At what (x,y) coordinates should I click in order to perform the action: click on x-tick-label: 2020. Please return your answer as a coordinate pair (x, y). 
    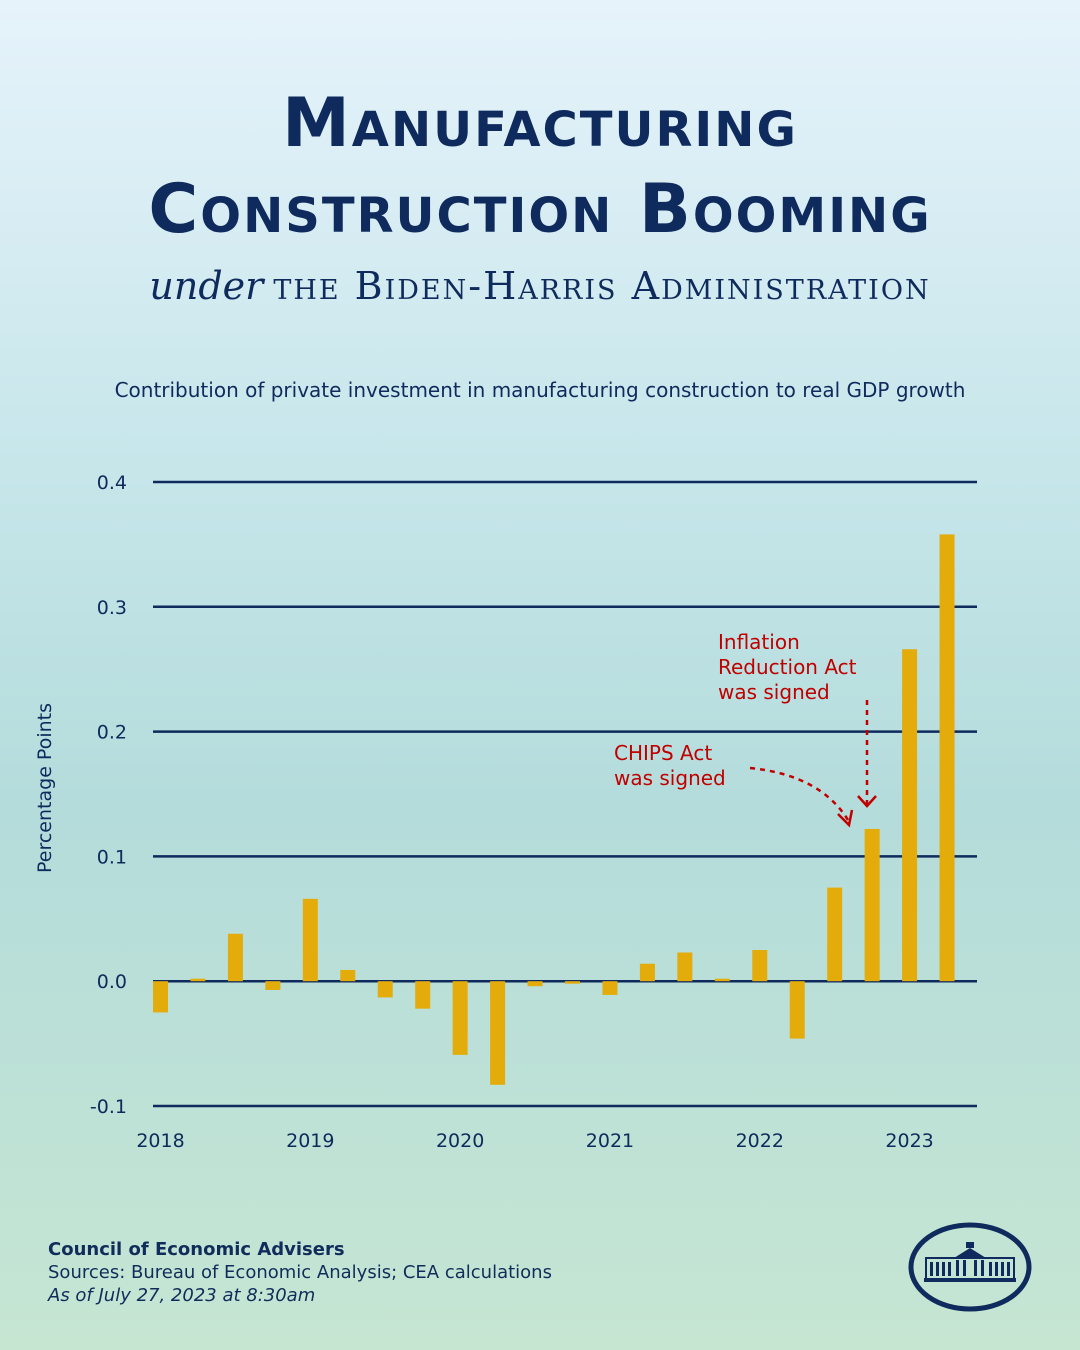
    Looking at the image, I should click on (460, 1141).